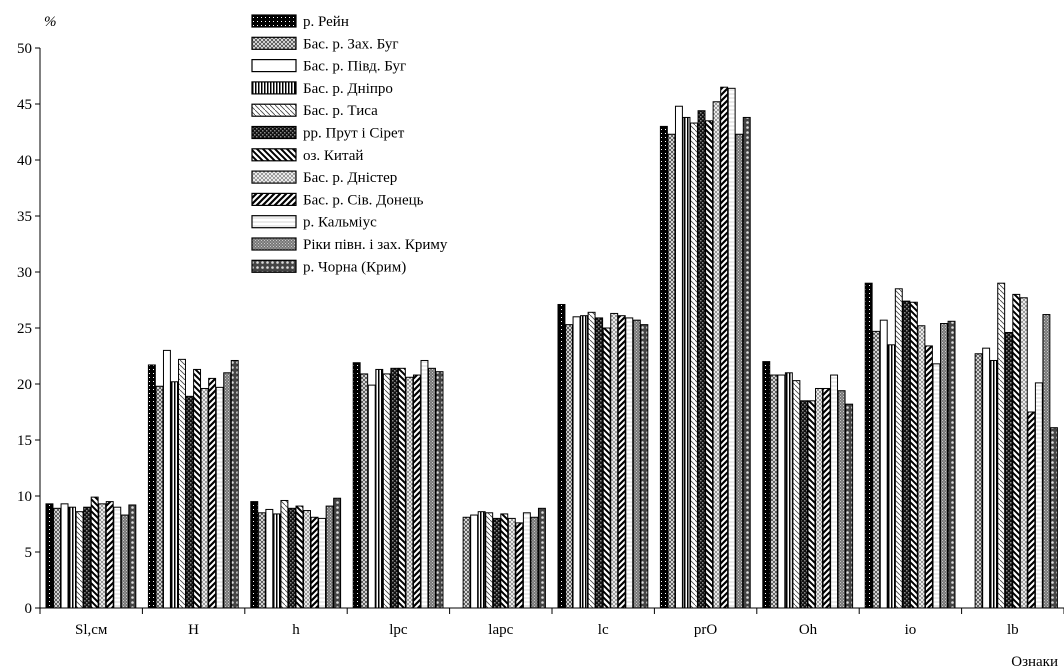 This screenshot has width=1064, height=672. Describe the element at coordinates (24, 217) in the screenshot. I see `y-tick-label: 35` at that location.